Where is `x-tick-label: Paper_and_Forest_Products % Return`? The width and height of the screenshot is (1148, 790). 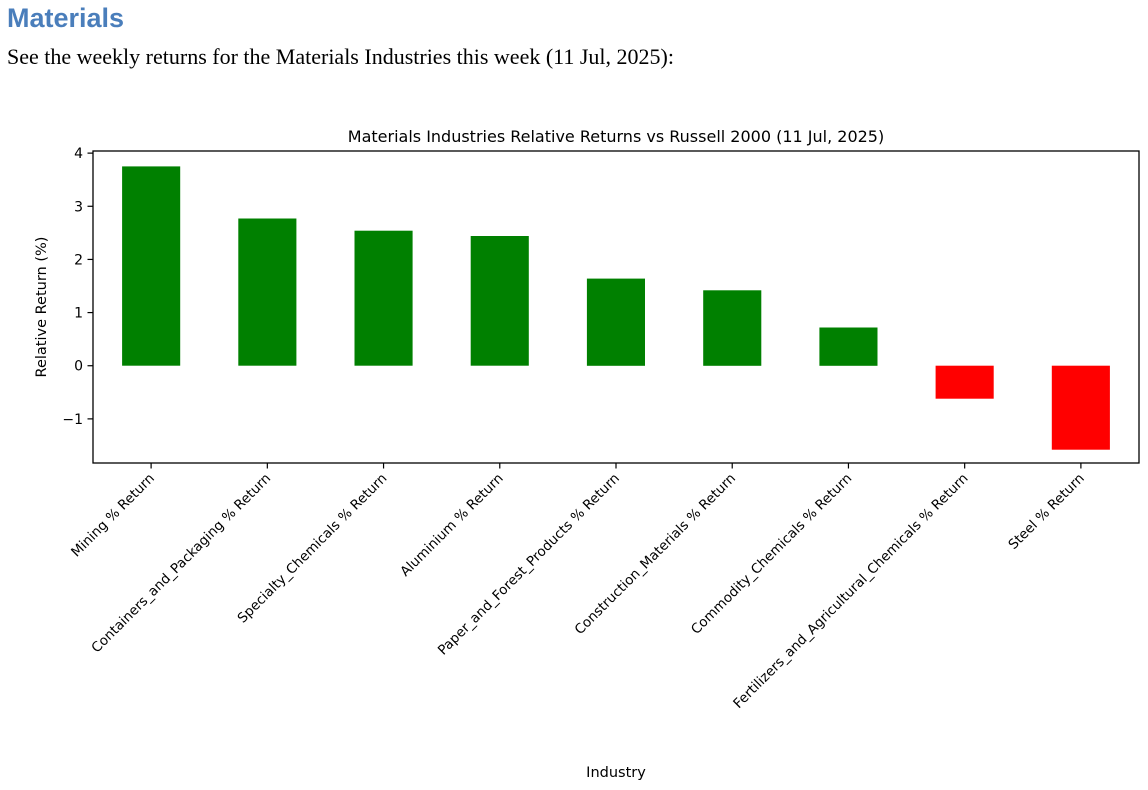 x-tick-label: Paper_and_Forest_Products % Return is located at coordinates (529, 565).